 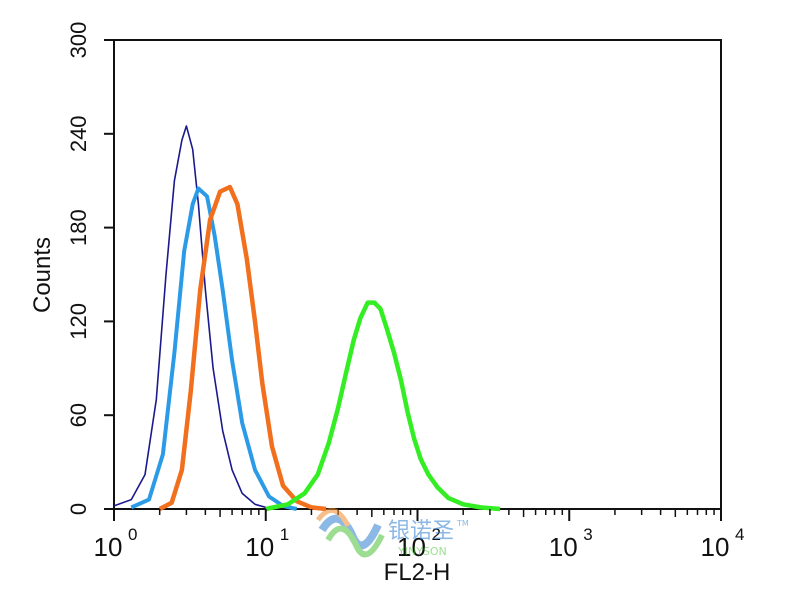 What do you see at coordinates (42, 275) in the screenshot?
I see `y-axis-label: Counts` at bounding box center [42, 275].